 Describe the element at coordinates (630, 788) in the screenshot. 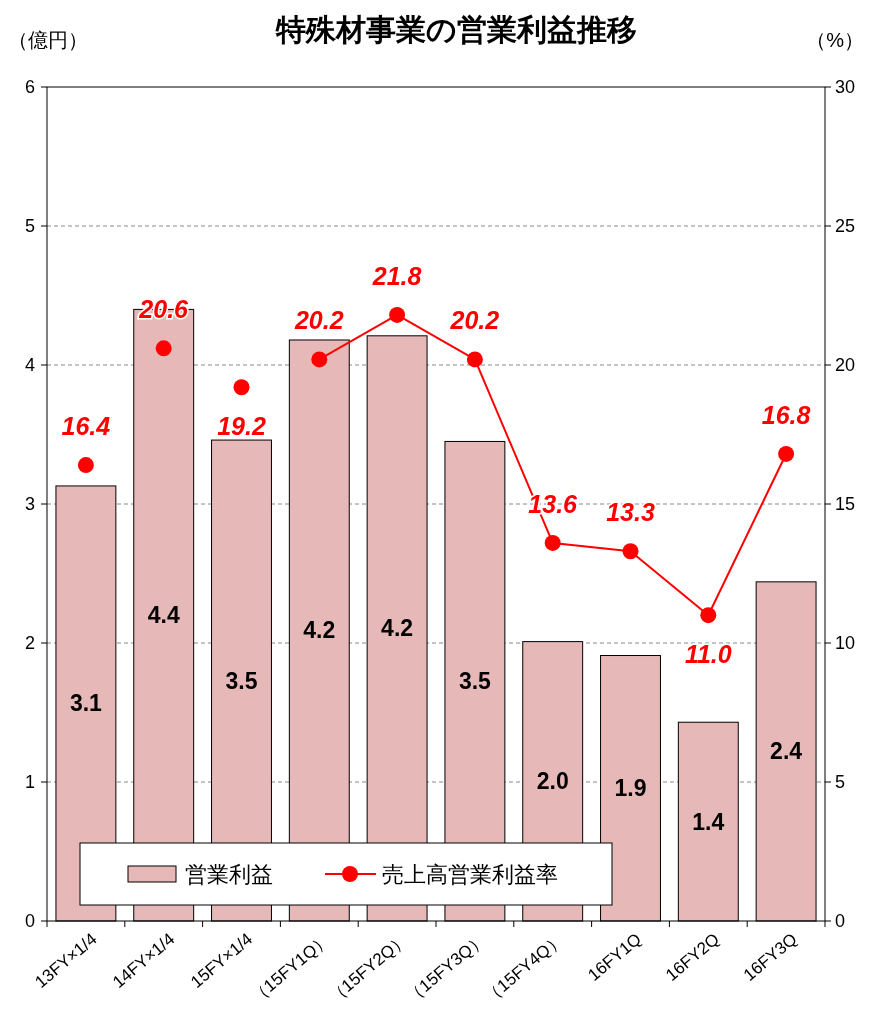

I see `data-label: 1.9` at that location.